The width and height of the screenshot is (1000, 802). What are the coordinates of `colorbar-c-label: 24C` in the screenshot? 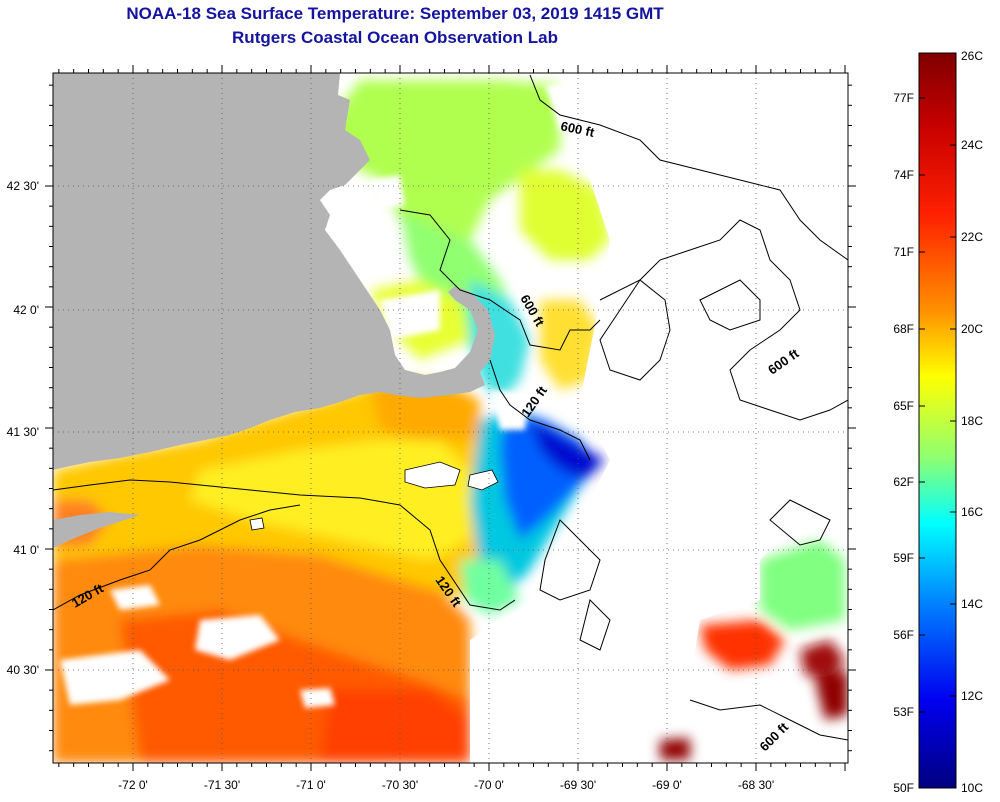 It's located at (972, 145).